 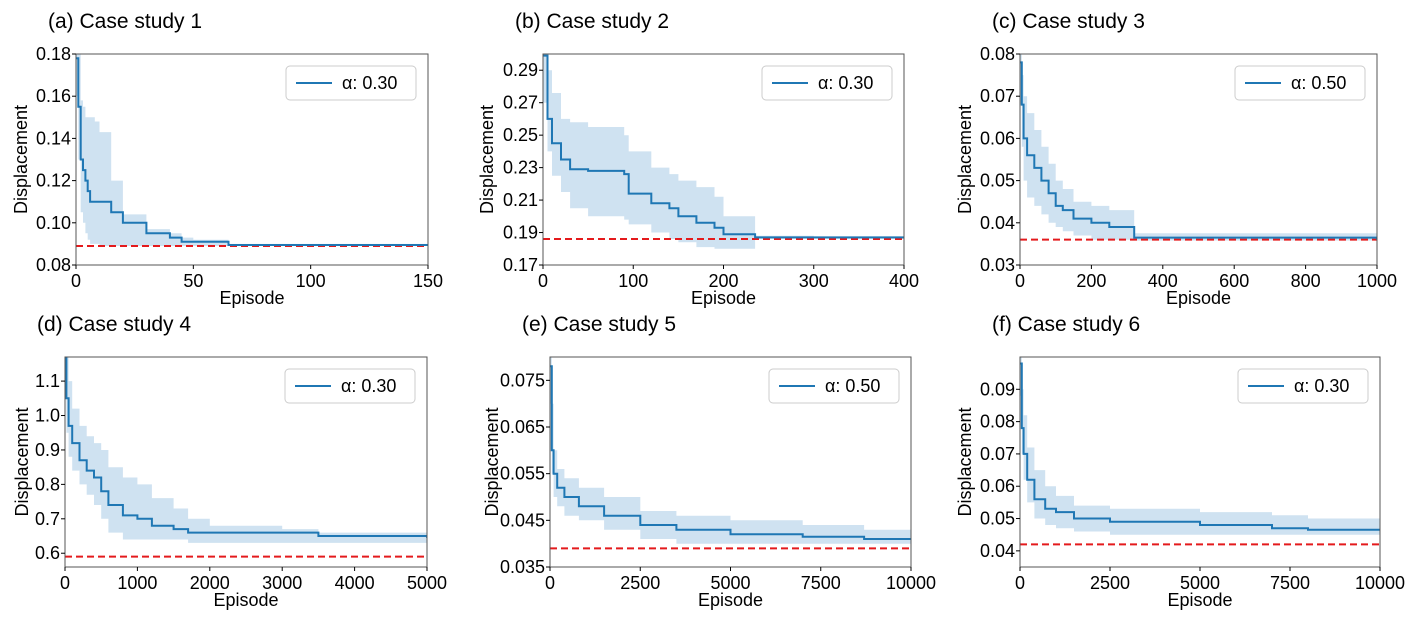 What do you see at coordinates (520, 135) in the screenshot?
I see `chart-2-ytick-label: 0.25` at bounding box center [520, 135].